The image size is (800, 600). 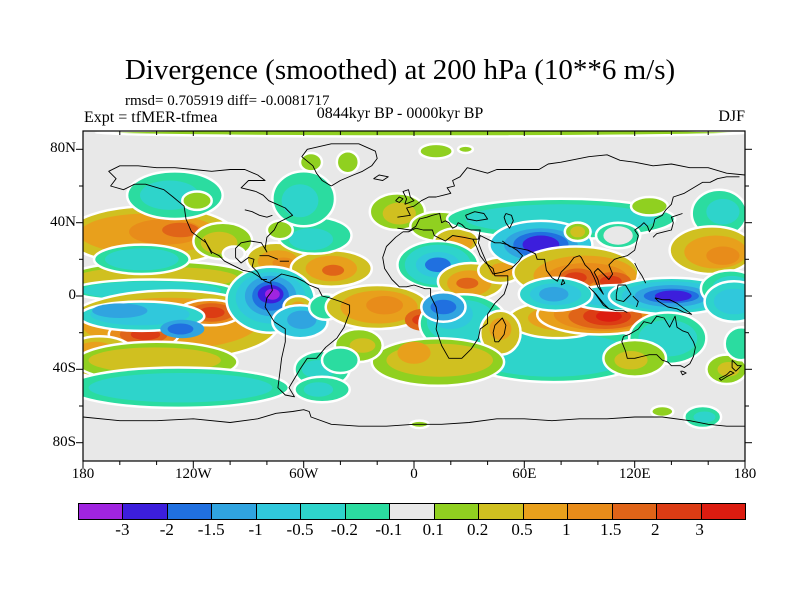 What do you see at coordinates (611, 529) in the screenshot?
I see `colorbar-tick-label: 1.5` at bounding box center [611, 529].